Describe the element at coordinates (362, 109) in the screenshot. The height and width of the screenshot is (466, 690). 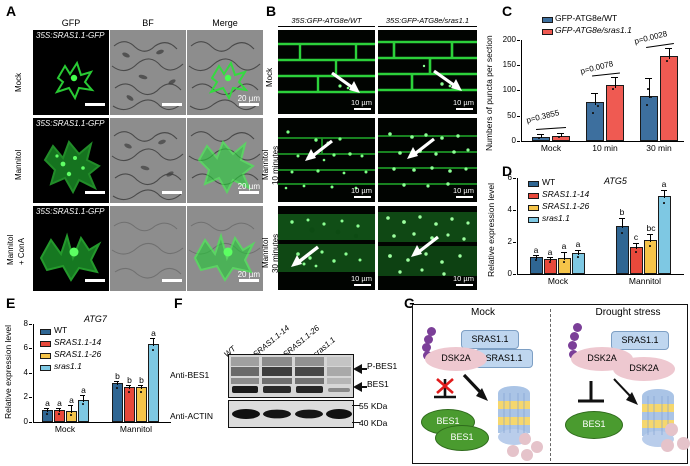
I see `panel-b-scalebar-mock-wt` at that location.